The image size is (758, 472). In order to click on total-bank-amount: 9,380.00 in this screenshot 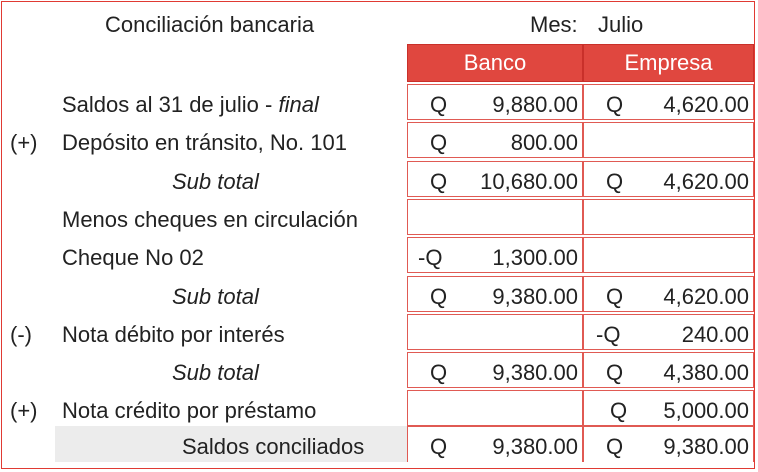, I will do `click(535, 446)`.